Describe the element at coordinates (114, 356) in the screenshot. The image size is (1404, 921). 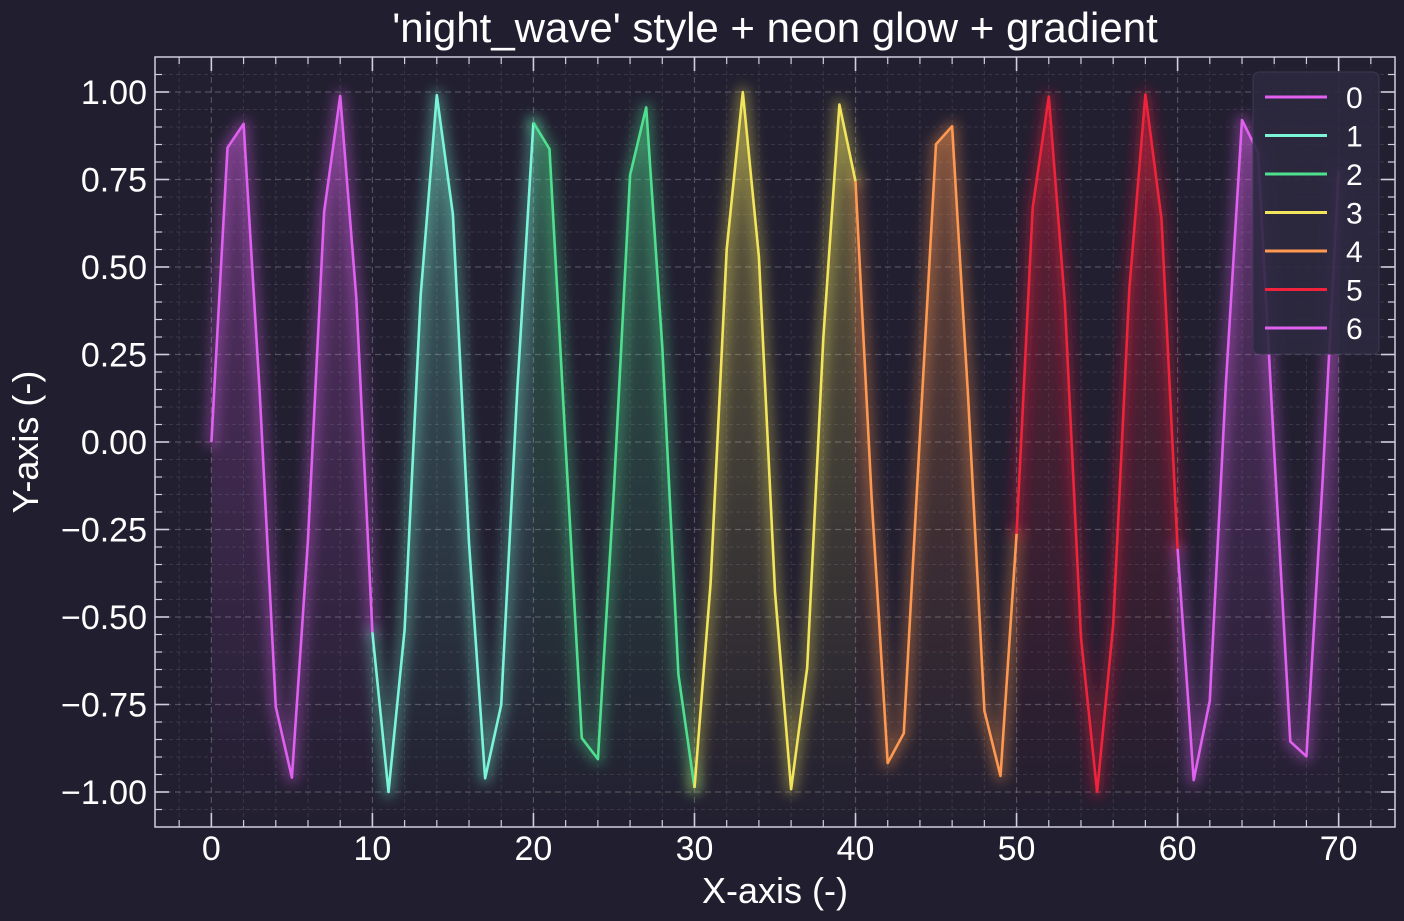
I see `y-tick-label: 0.25` at that location.